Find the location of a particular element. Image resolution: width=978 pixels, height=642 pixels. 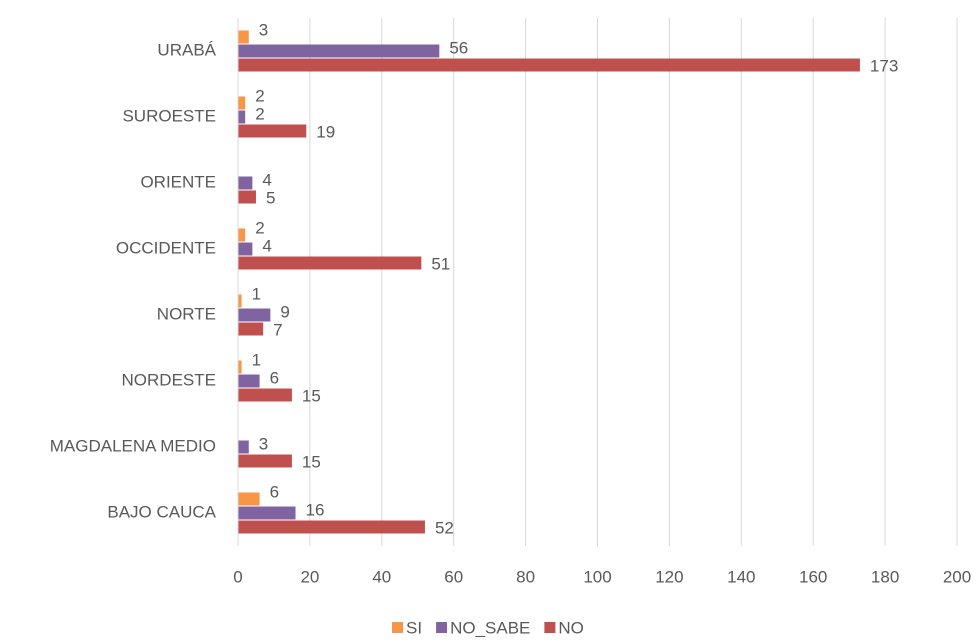

y-tick-label: NORDESTE is located at coordinates (169, 379).